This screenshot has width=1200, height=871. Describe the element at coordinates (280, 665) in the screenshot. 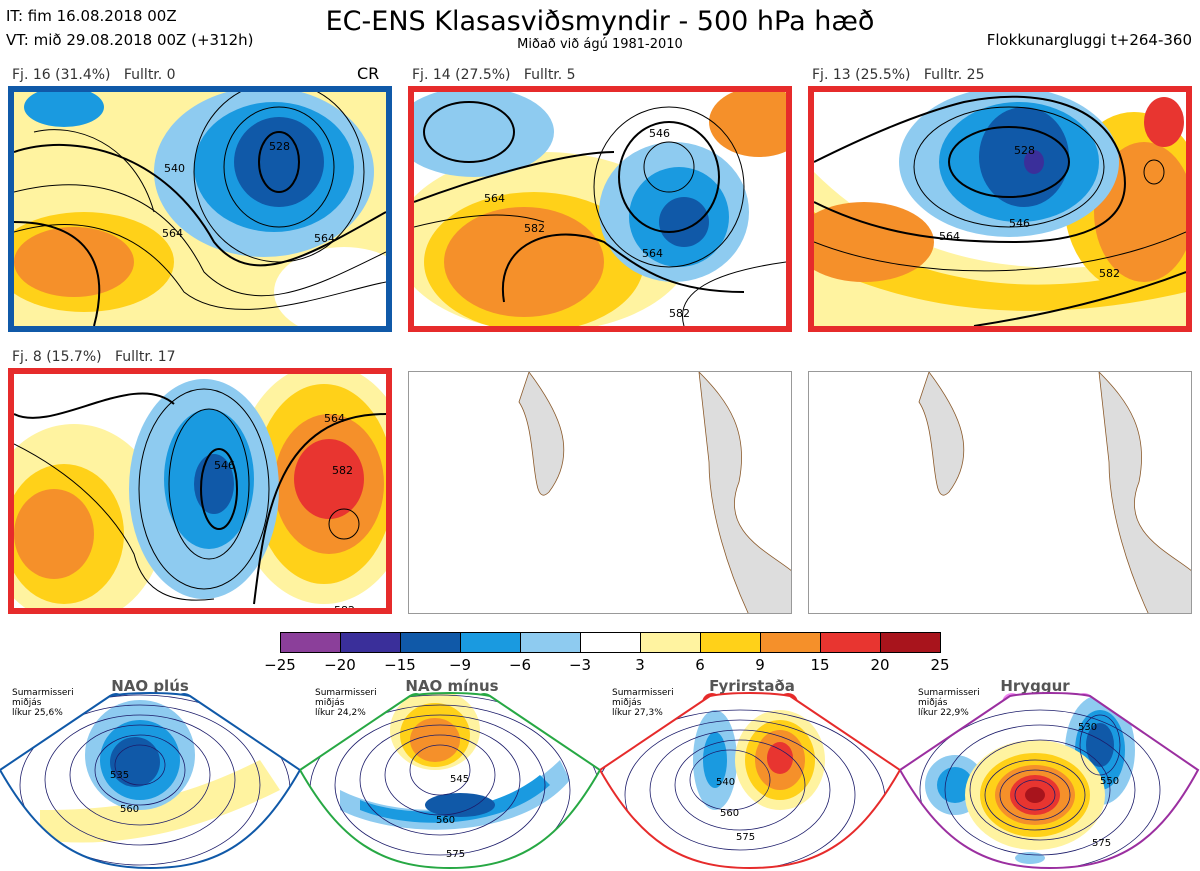

I see `colorbar-label: −25` at that location.